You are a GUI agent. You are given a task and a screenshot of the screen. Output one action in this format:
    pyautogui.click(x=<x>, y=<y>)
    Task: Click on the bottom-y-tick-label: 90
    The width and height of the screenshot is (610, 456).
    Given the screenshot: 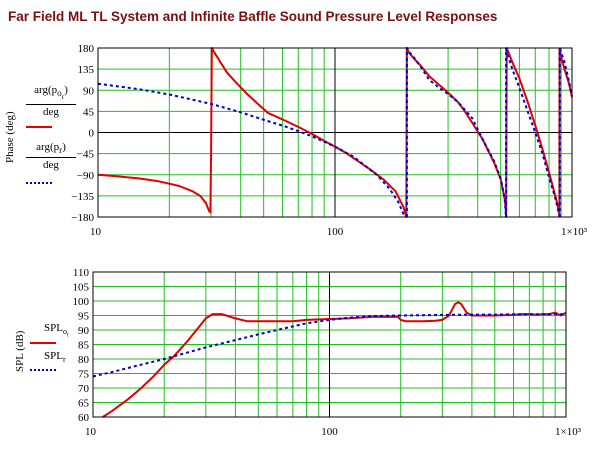 What is the action you would take?
    pyautogui.click(x=84, y=331)
    